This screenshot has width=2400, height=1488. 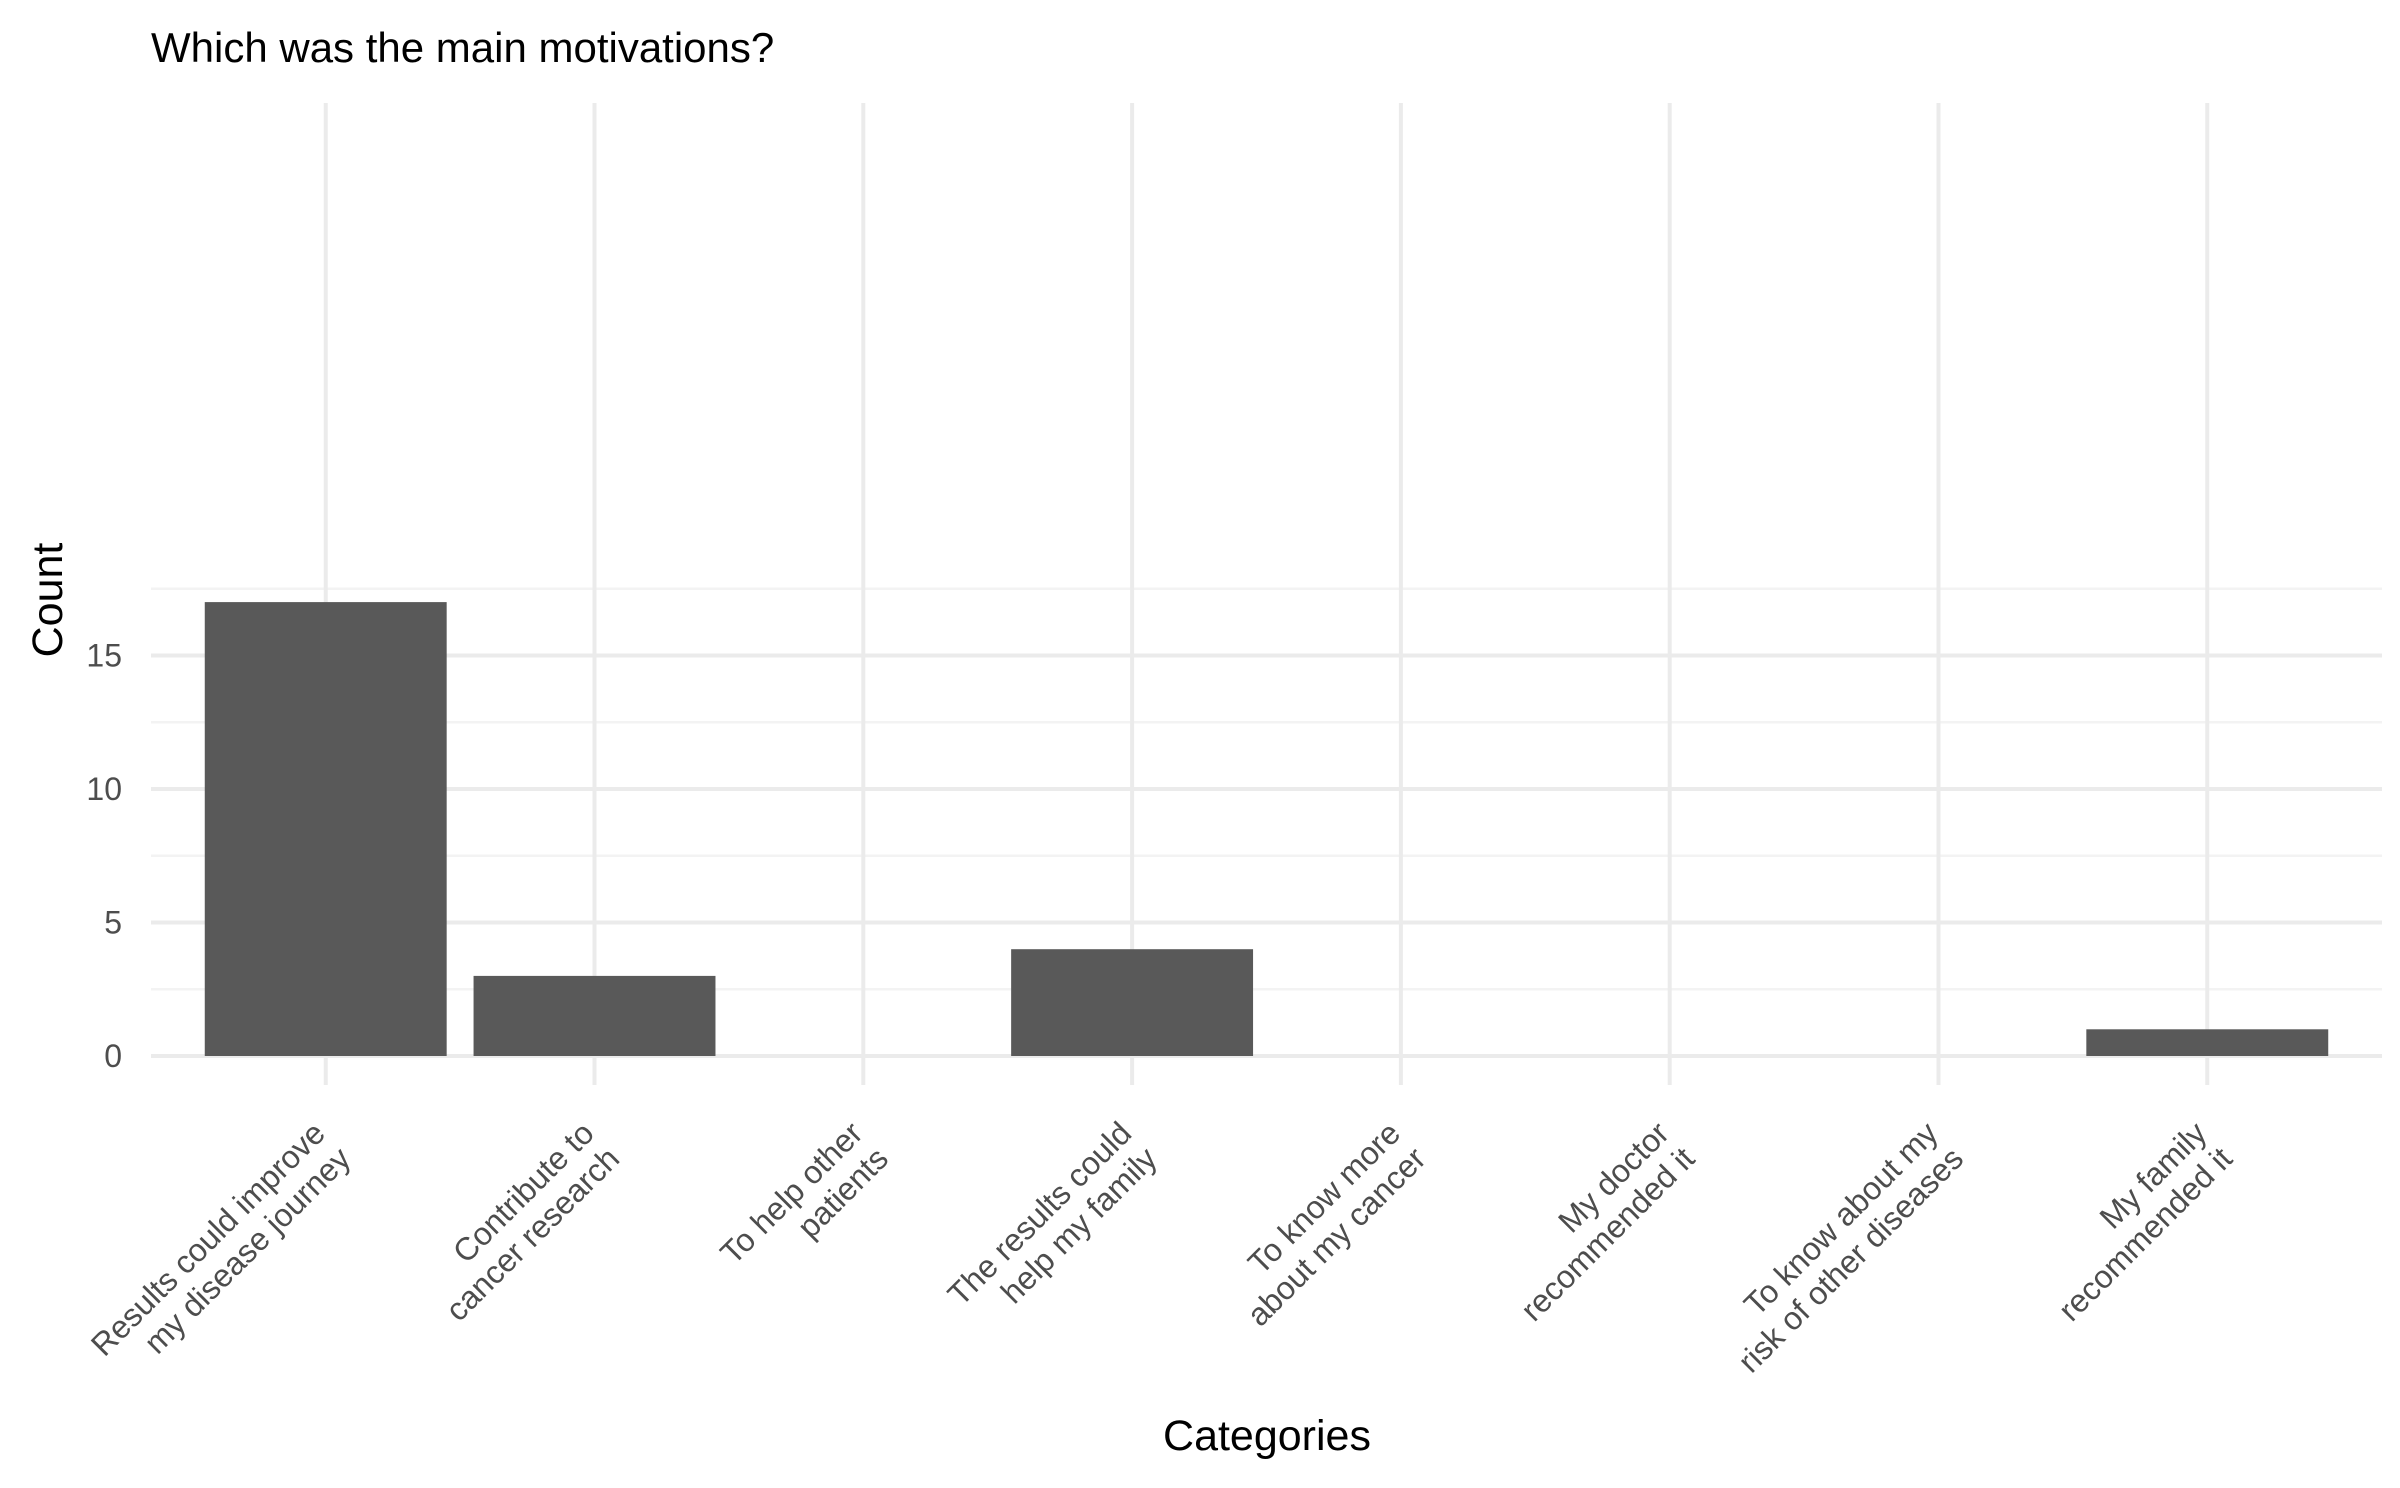 I want to click on chart-title: Which was the main motivations?, so click(x=462, y=47).